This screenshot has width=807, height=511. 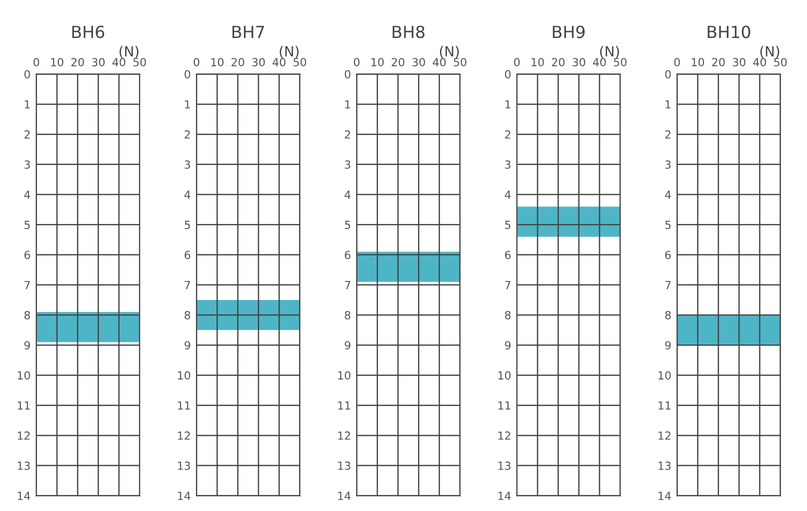 What do you see at coordinates (729, 32) in the screenshot?
I see `chart-title: BH10` at bounding box center [729, 32].